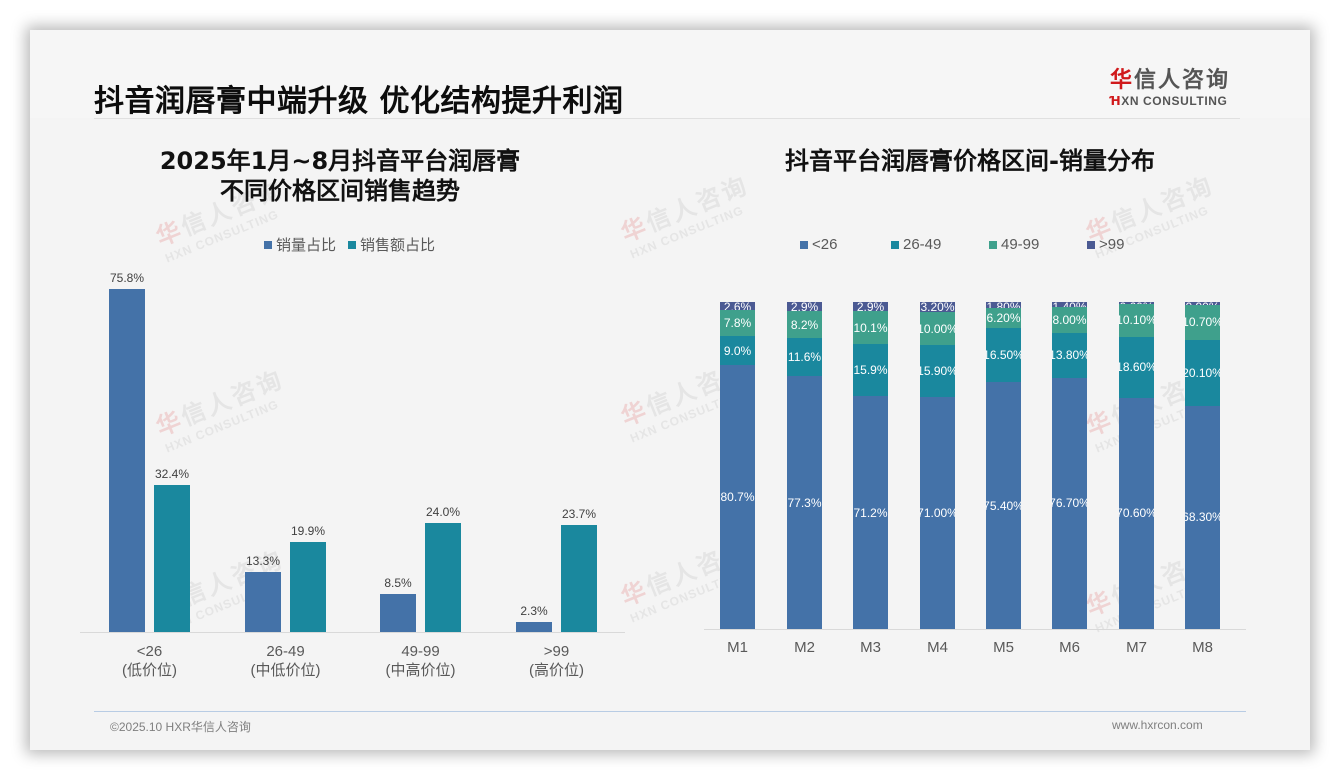 This screenshot has width=1340, height=780. I want to click on bar-segment-lt26: 75.40%, so click(1003, 505).